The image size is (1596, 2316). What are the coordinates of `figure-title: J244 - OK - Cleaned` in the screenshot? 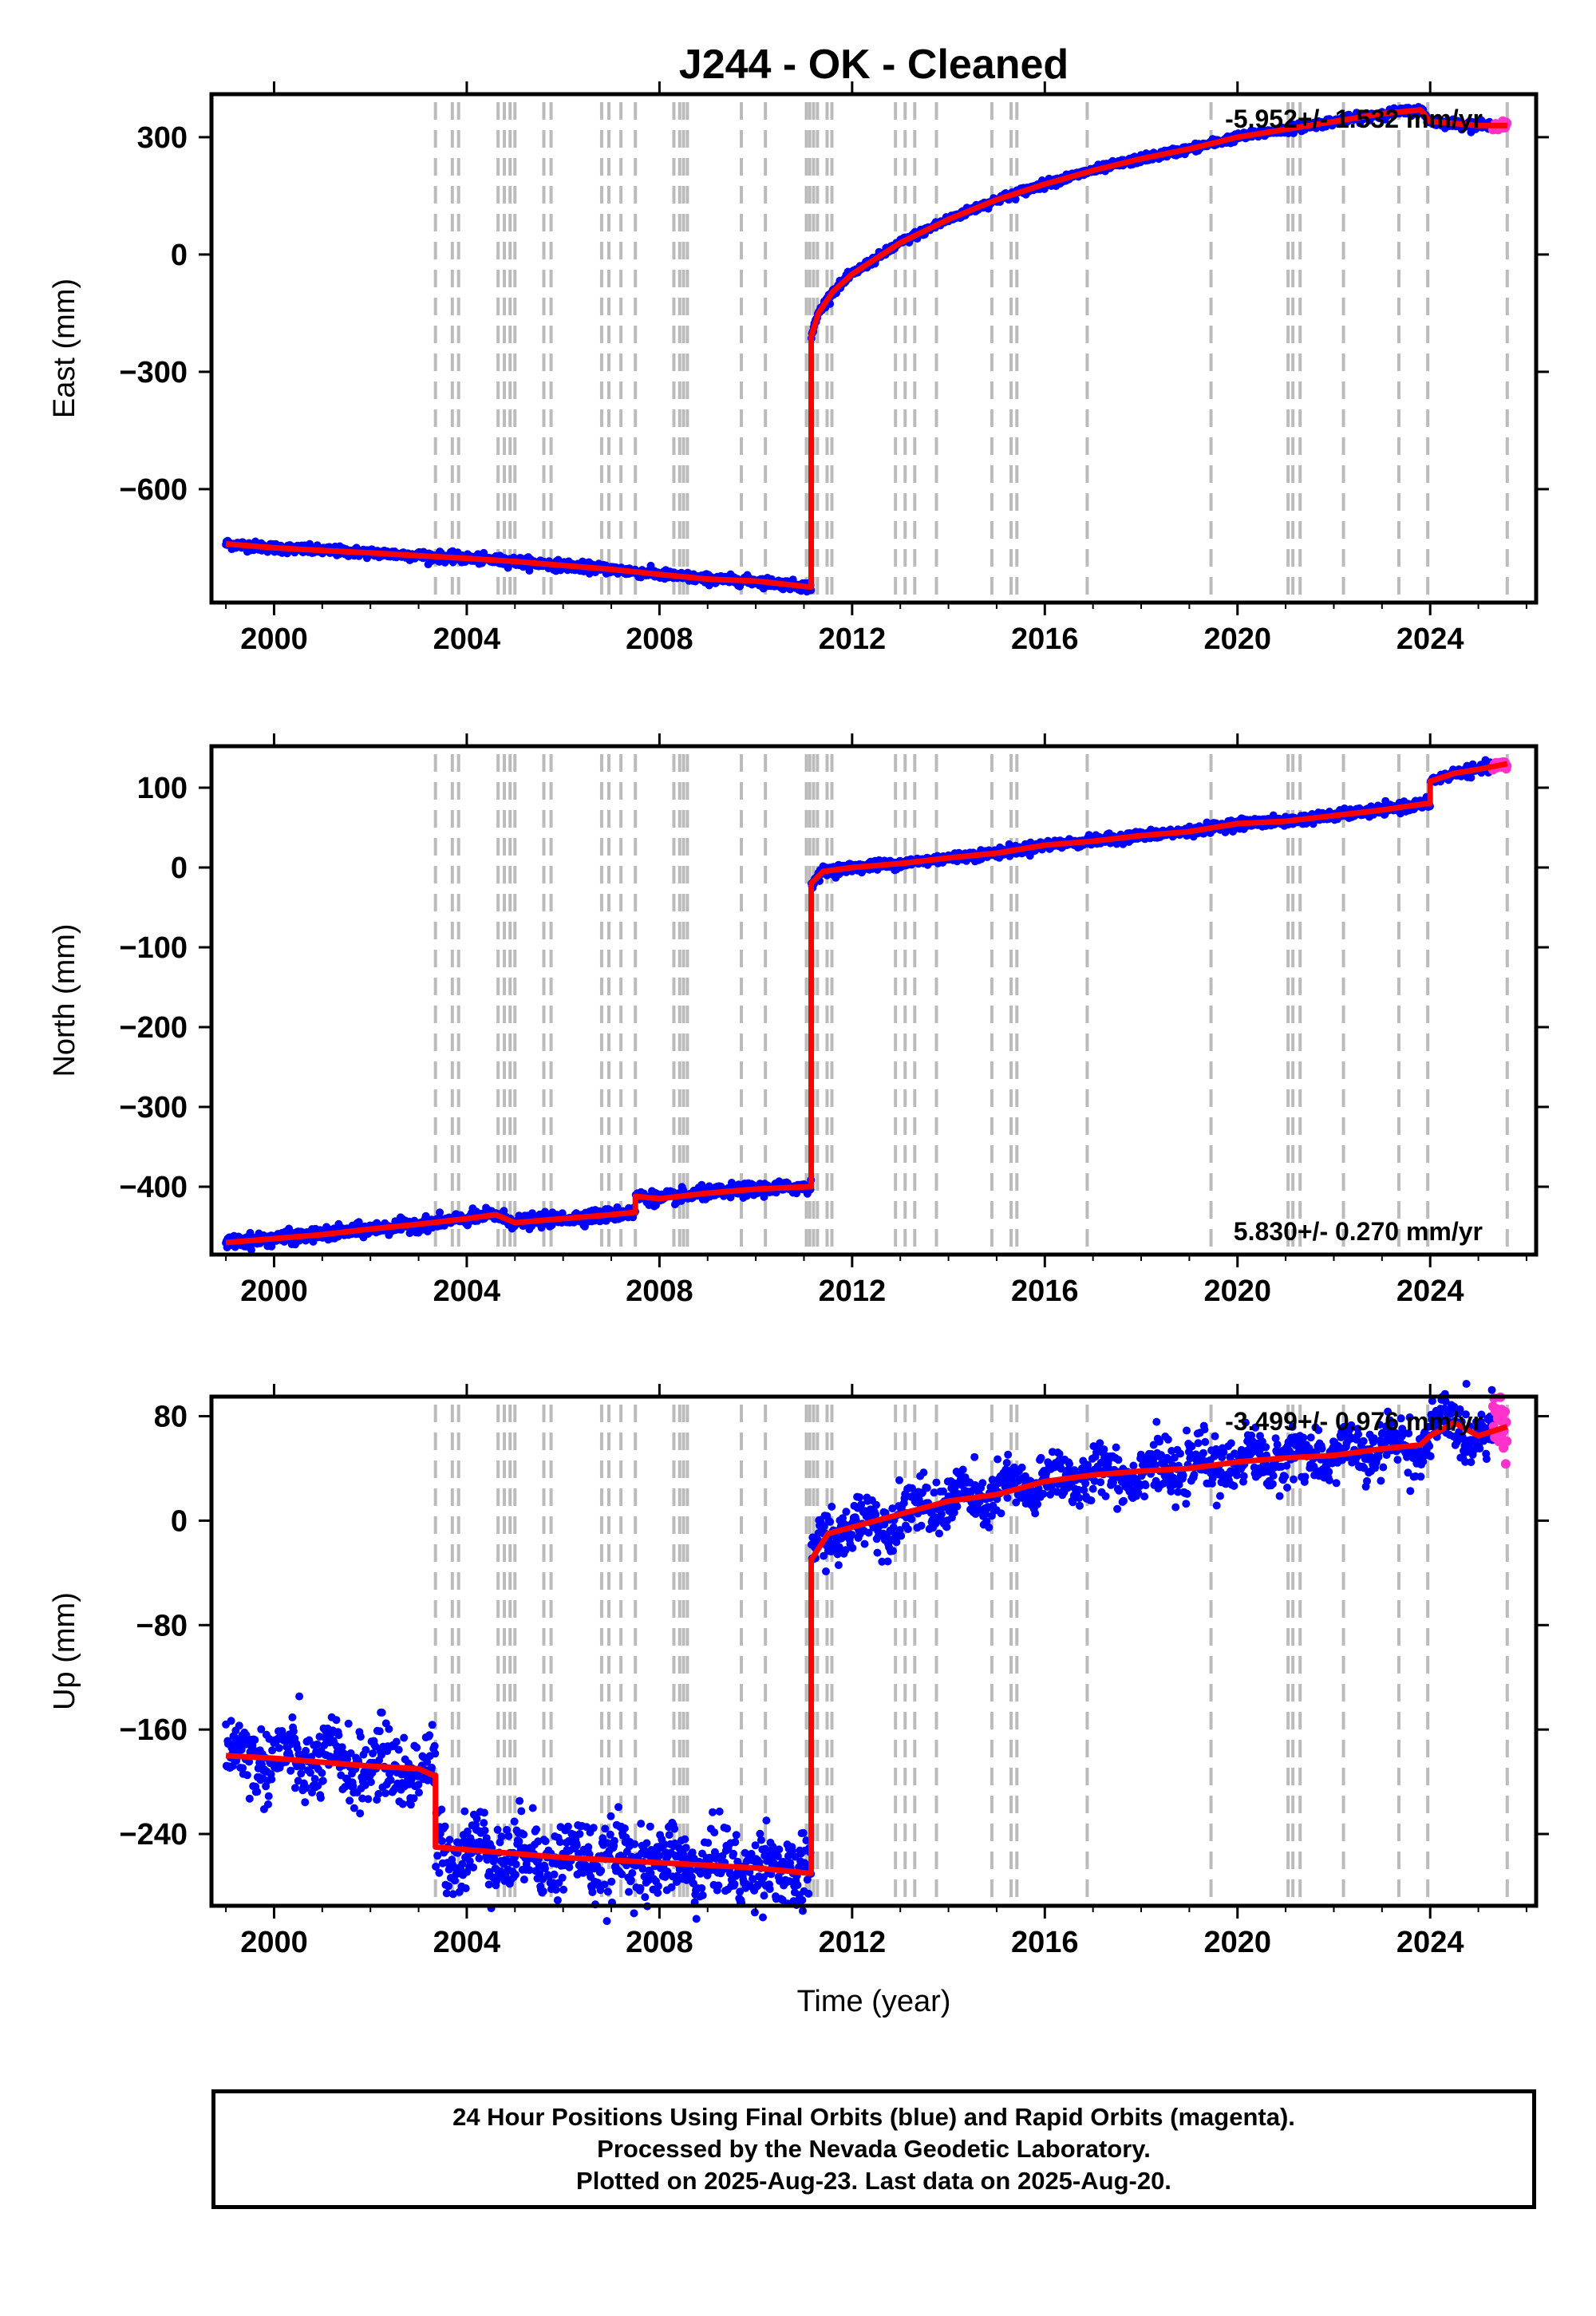 It's located at (874, 64).